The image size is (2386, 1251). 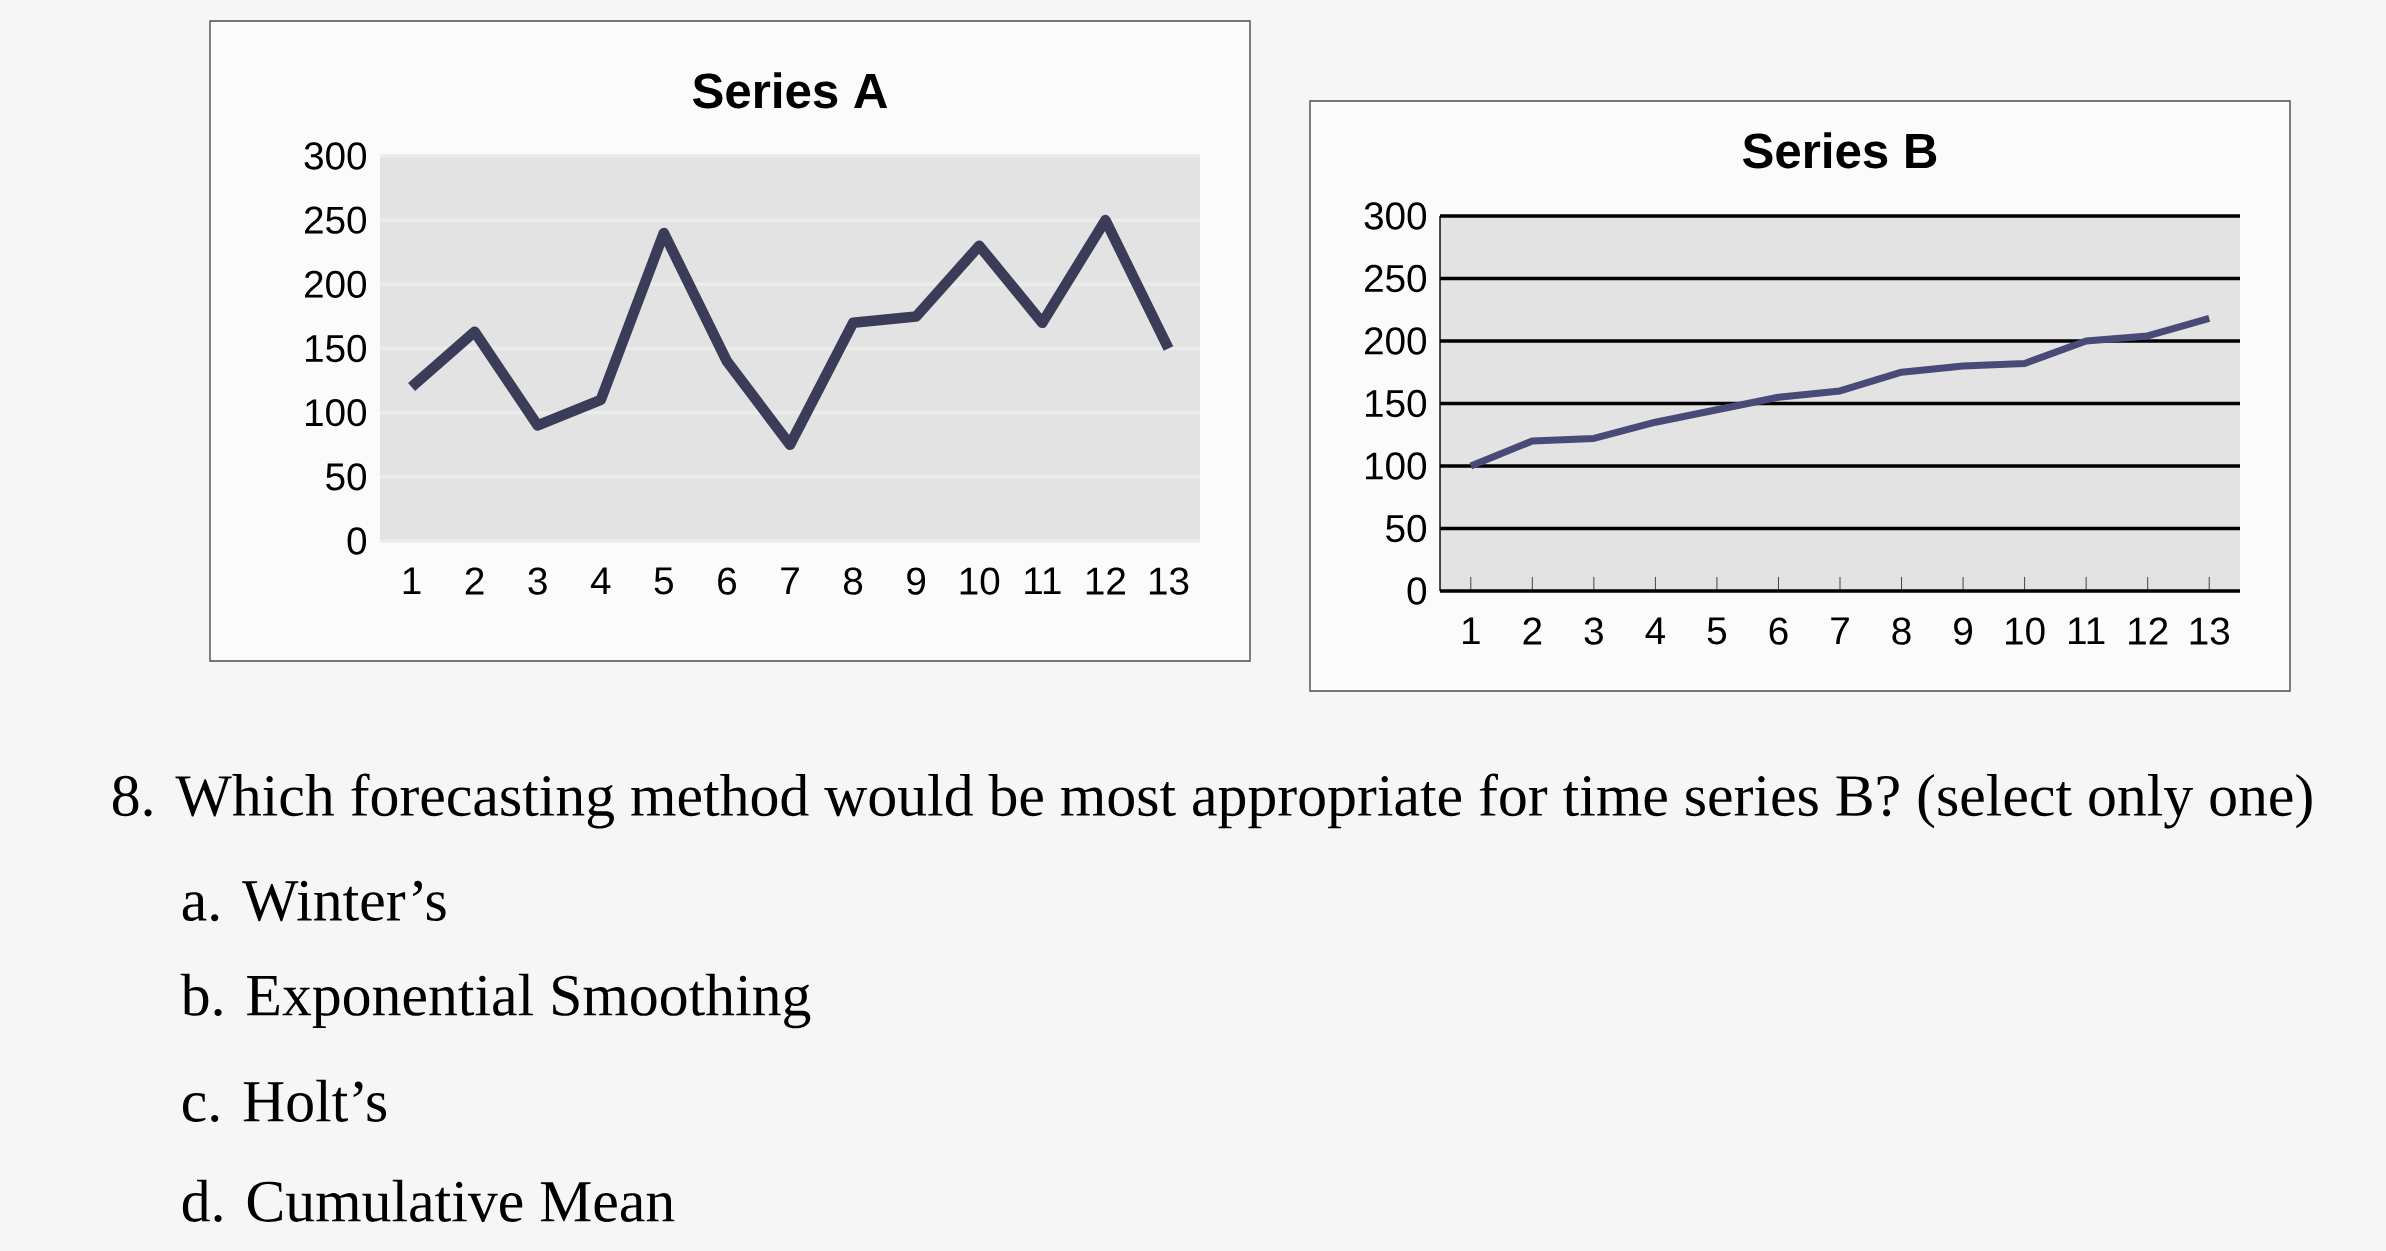 What do you see at coordinates (314, 901) in the screenshot?
I see `text: a. Winter’s` at bounding box center [314, 901].